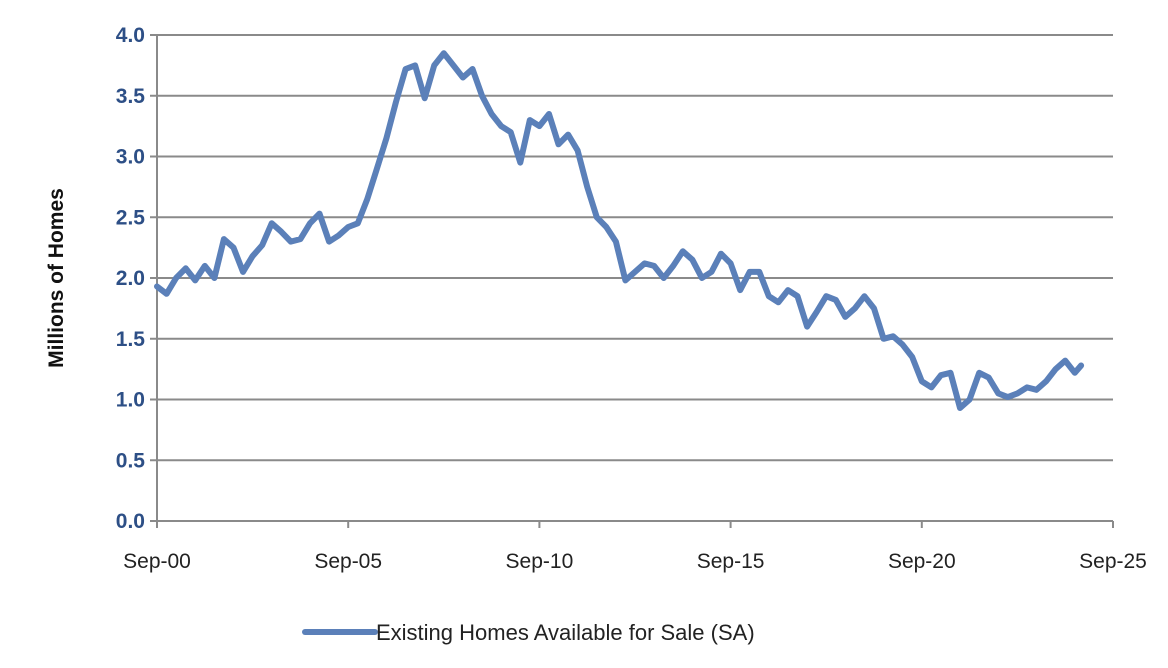 Image resolution: width=1168 pixels, height=668 pixels. I want to click on x-axis: Sep-00 Sep-05 Sep-10 Sep-15 Sep-20 Sep-25, so click(635, 546).